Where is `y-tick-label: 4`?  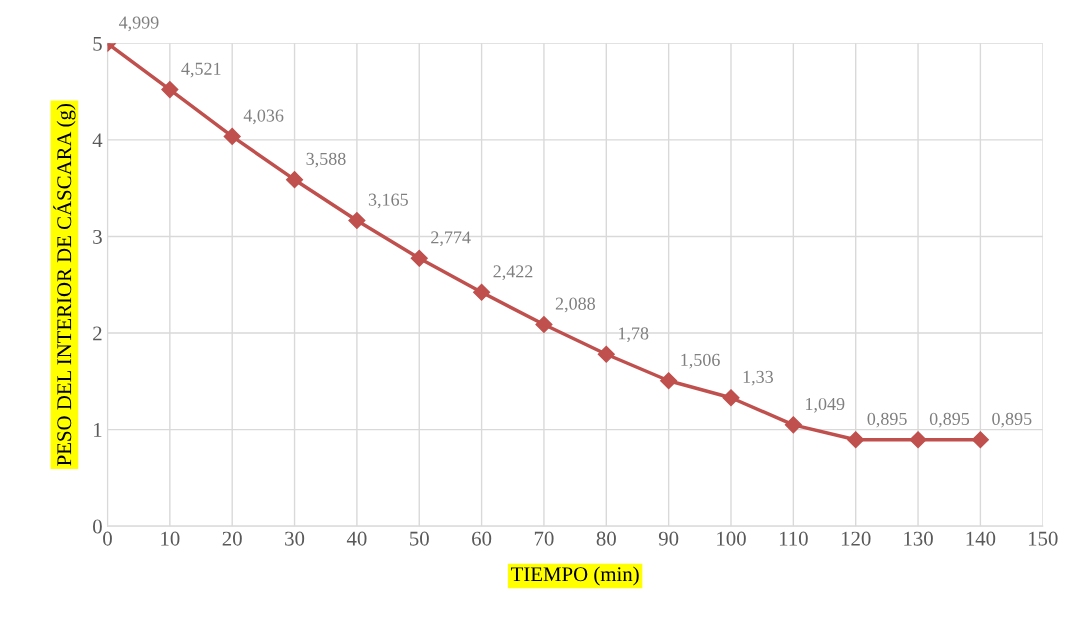
y-tick-label: 4 is located at coordinates (97, 140).